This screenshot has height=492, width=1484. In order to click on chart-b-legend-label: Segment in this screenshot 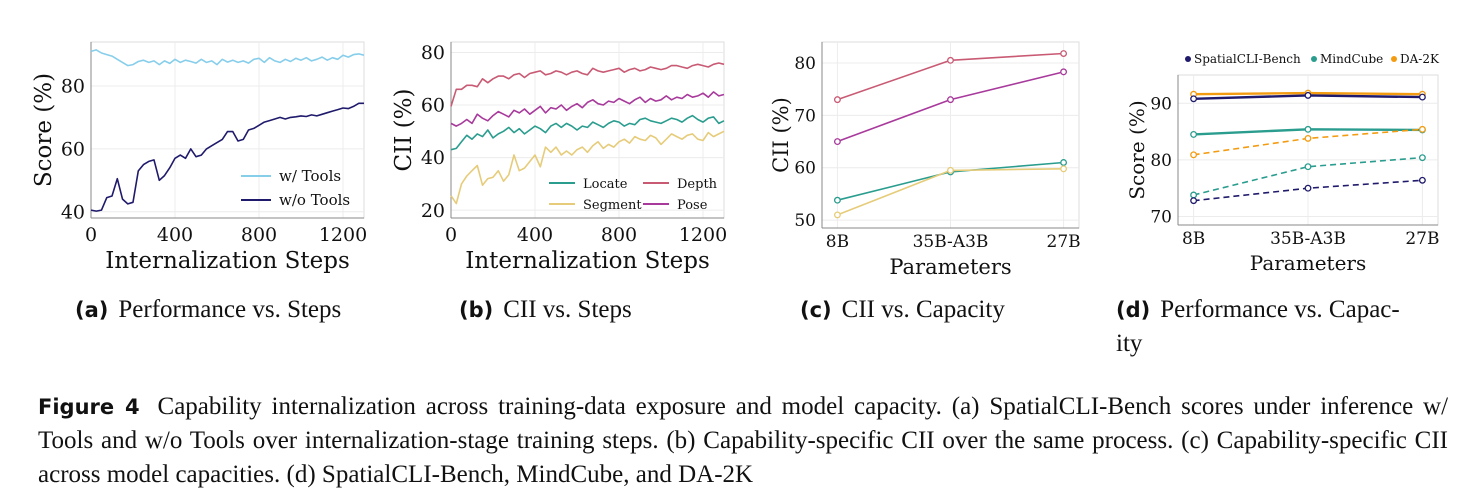, I will do `click(612, 205)`.